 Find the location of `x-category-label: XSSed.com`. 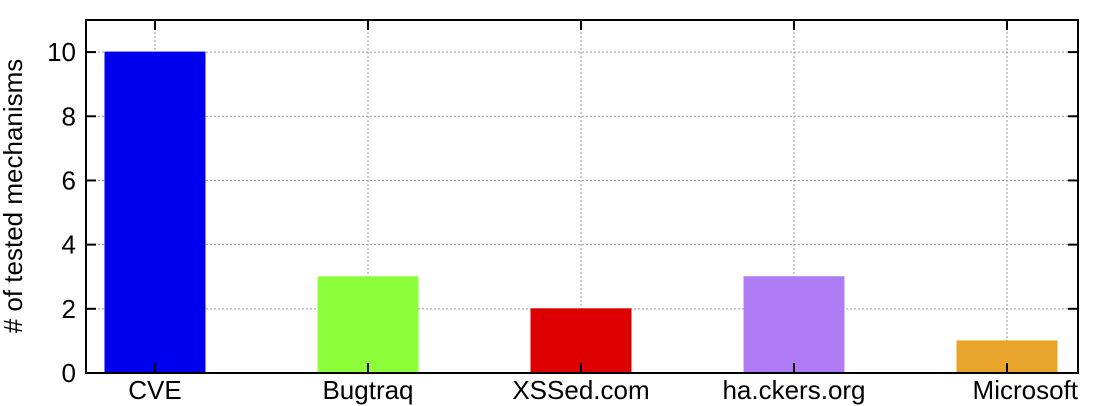

x-category-label: XSSed.com is located at coordinates (580, 390).